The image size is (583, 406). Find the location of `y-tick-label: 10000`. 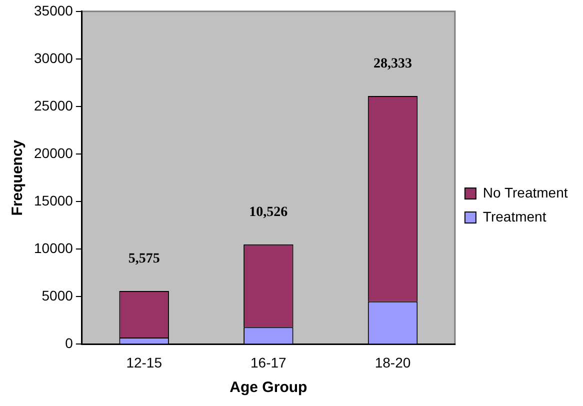

y-tick-label: 10000 is located at coordinates (54, 248).